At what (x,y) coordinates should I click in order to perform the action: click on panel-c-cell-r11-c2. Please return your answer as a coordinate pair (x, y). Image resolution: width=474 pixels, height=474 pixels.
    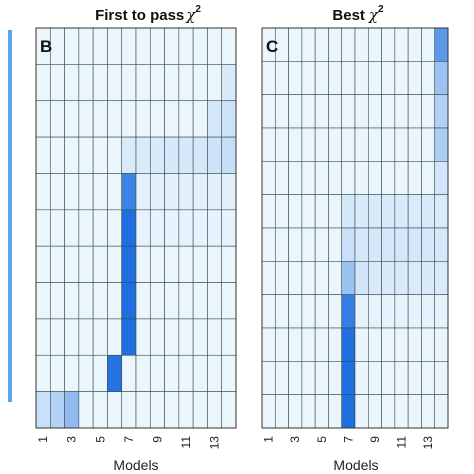
    Looking at the image, I should click on (281, 411).